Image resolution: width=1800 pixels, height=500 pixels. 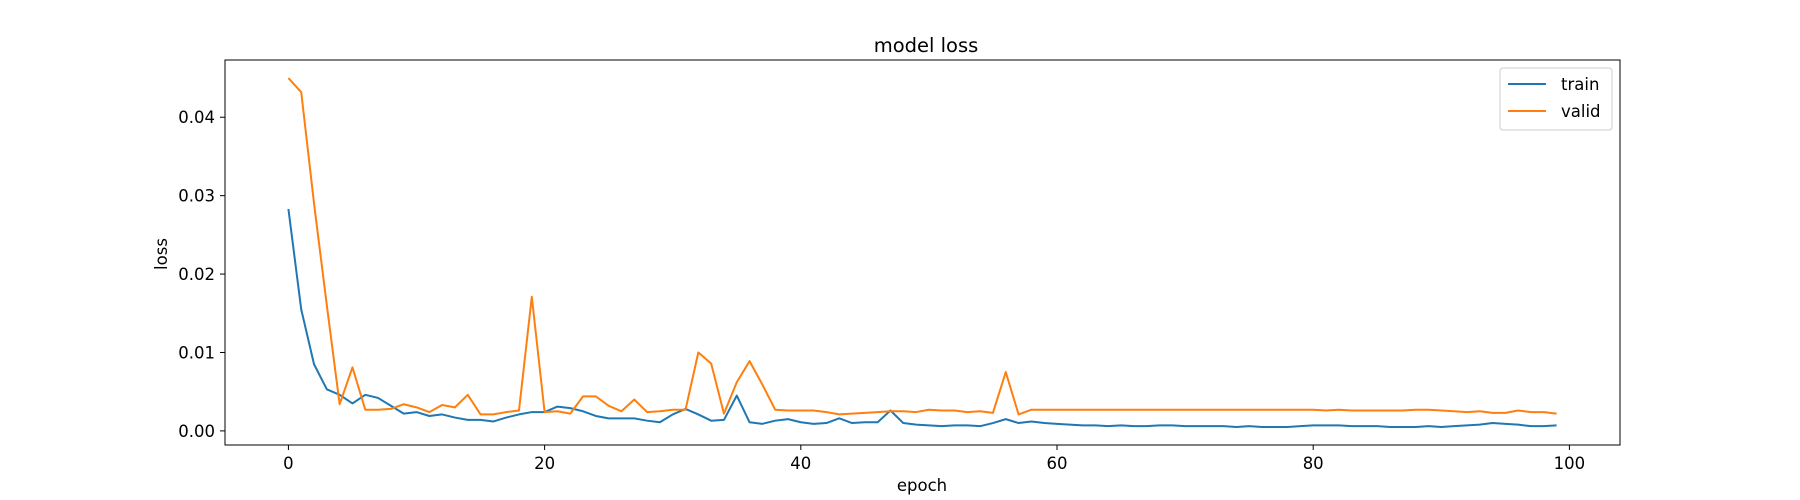 I want to click on x-tick-label: 60, so click(x=1057, y=463).